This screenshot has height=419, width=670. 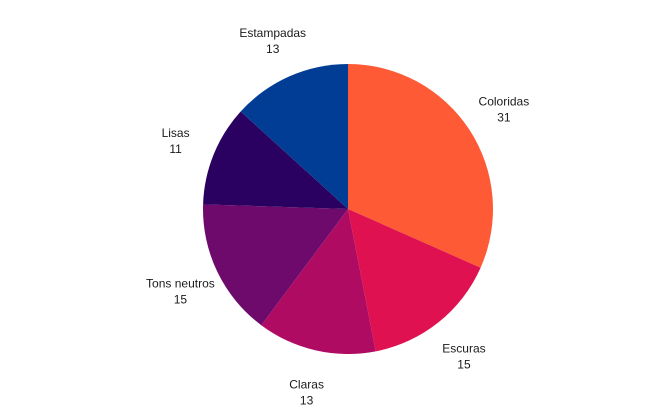 What do you see at coordinates (176, 133) in the screenshot?
I see `pie-label-category: Lisas` at bounding box center [176, 133].